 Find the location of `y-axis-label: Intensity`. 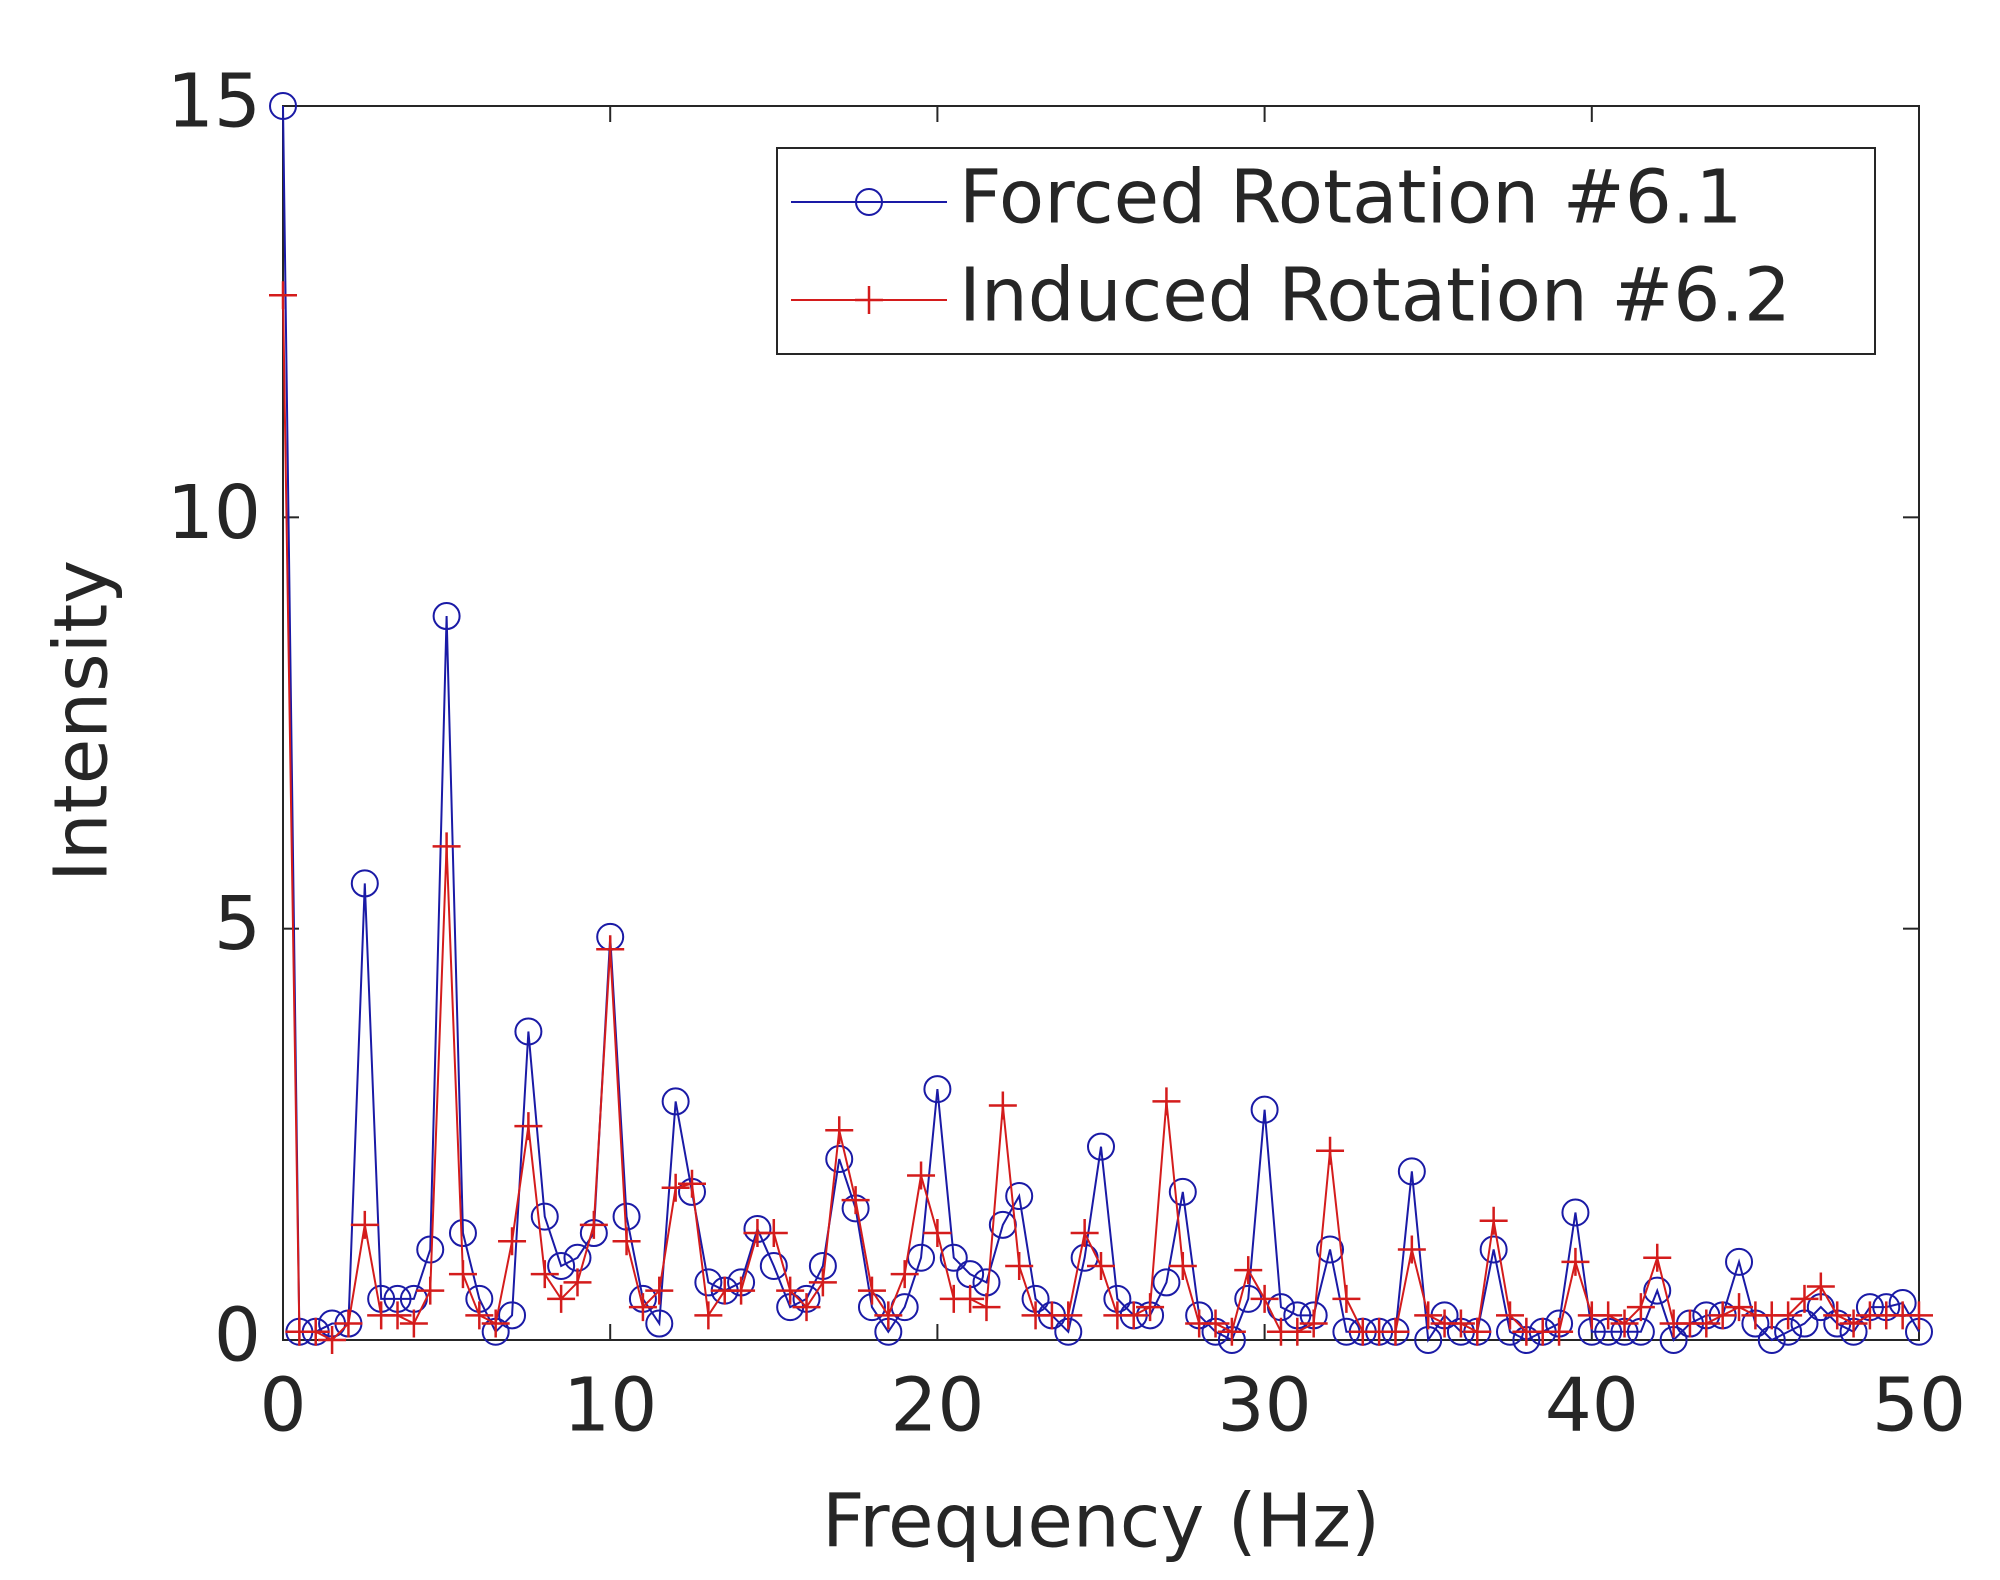

y-axis-label: Intensity is located at coordinates (82, 721).